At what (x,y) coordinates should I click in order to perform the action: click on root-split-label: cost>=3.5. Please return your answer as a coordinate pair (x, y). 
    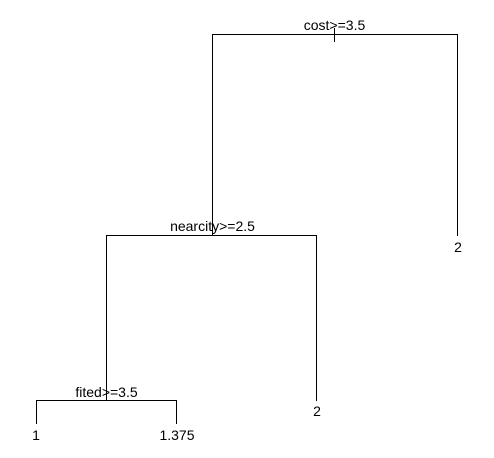
    Looking at the image, I should click on (335, 25).